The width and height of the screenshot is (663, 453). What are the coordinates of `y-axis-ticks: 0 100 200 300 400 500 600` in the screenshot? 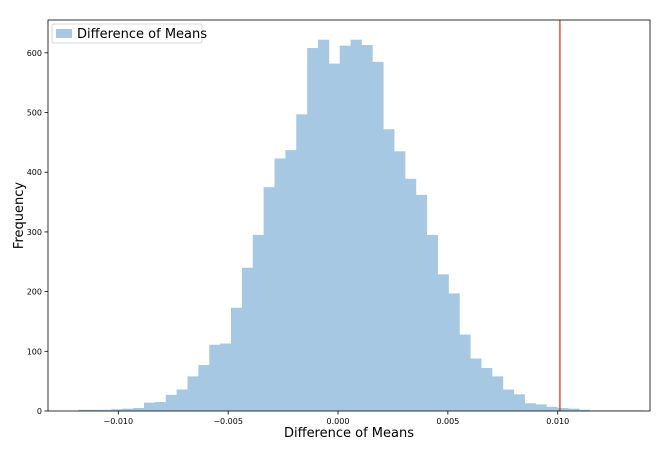 It's located at (37, 232).